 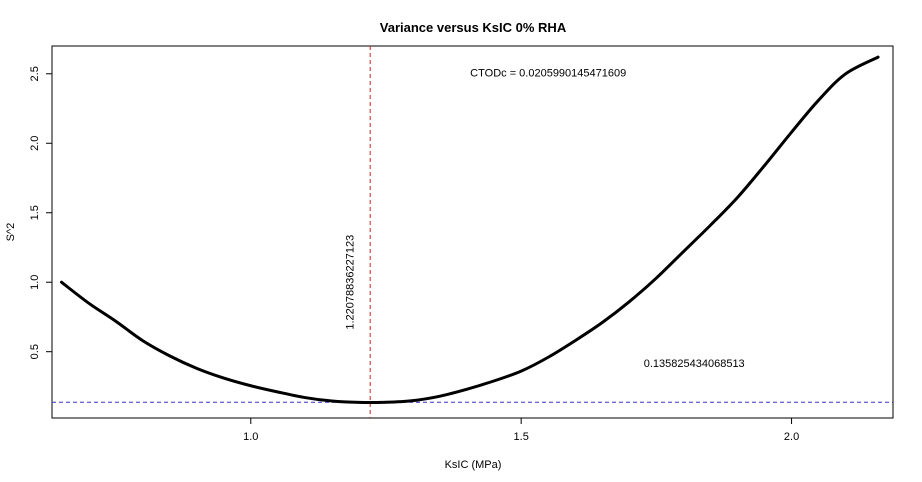 What do you see at coordinates (351, 282) in the screenshot?
I see `annotation-label: 1.22078836227123` at bounding box center [351, 282].